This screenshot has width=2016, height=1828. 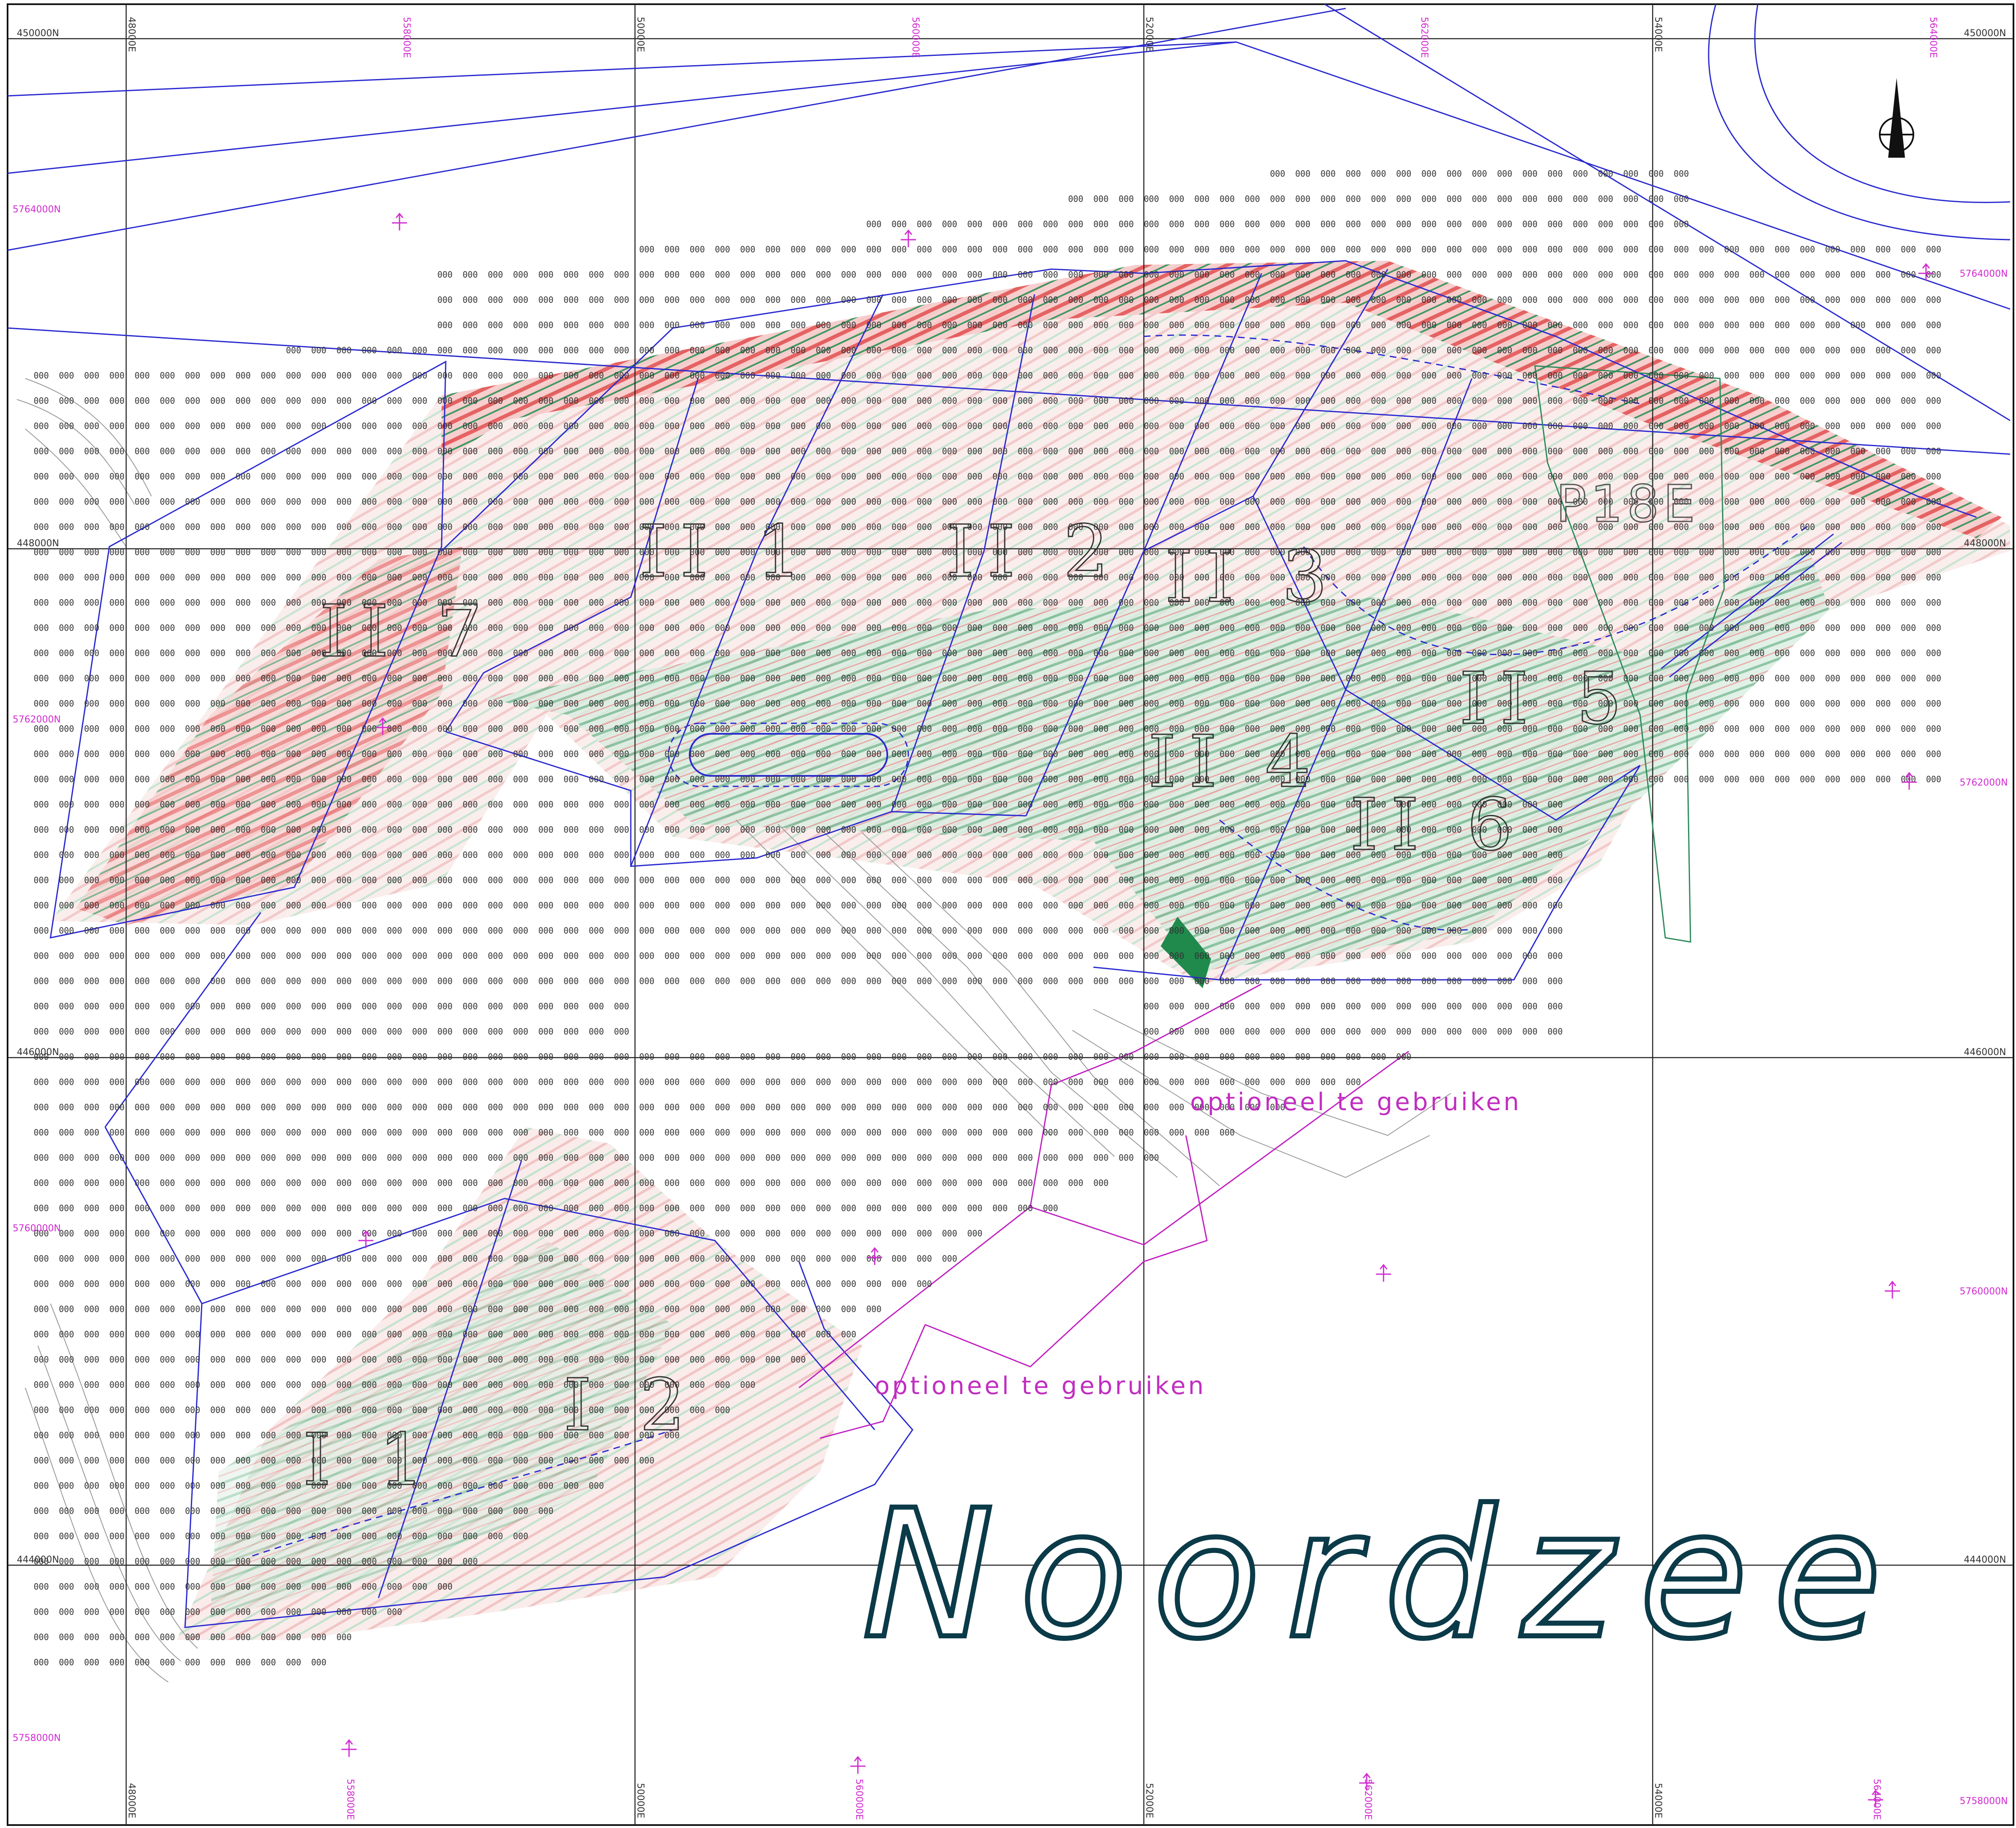 What do you see at coordinates (1875, 1798) in the screenshot?
I see `crosshair-marker-icon` at bounding box center [1875, 1798].